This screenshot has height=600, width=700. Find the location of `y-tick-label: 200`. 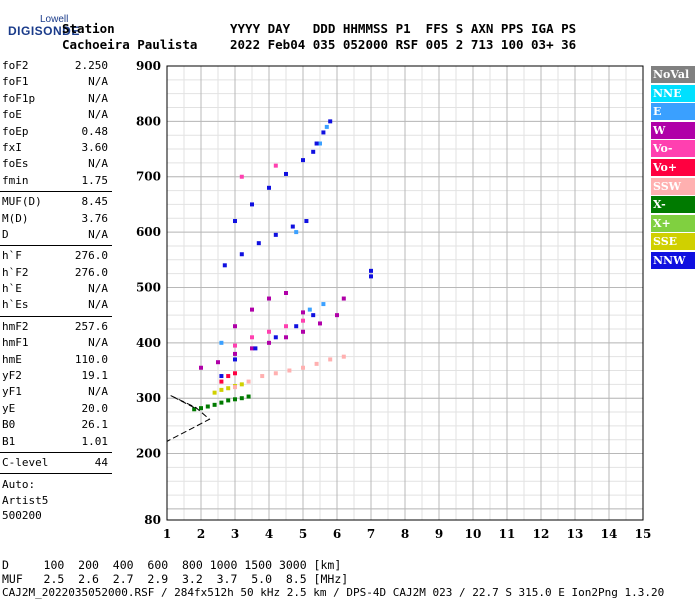

y-tick-label: 200 is located at coordinates (148, 454).